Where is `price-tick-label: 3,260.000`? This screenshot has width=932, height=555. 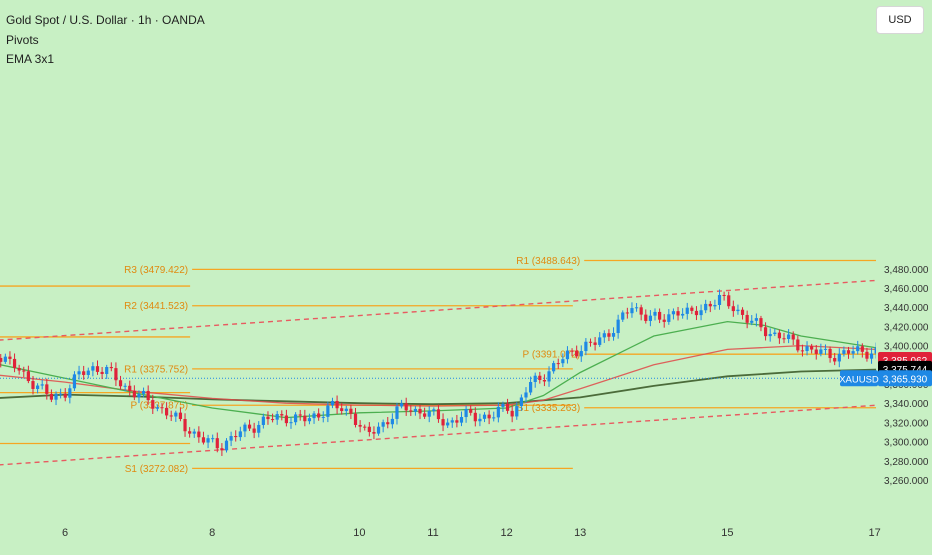
price-tick-label: 3,260.000 is located at coordinates (906, 481).